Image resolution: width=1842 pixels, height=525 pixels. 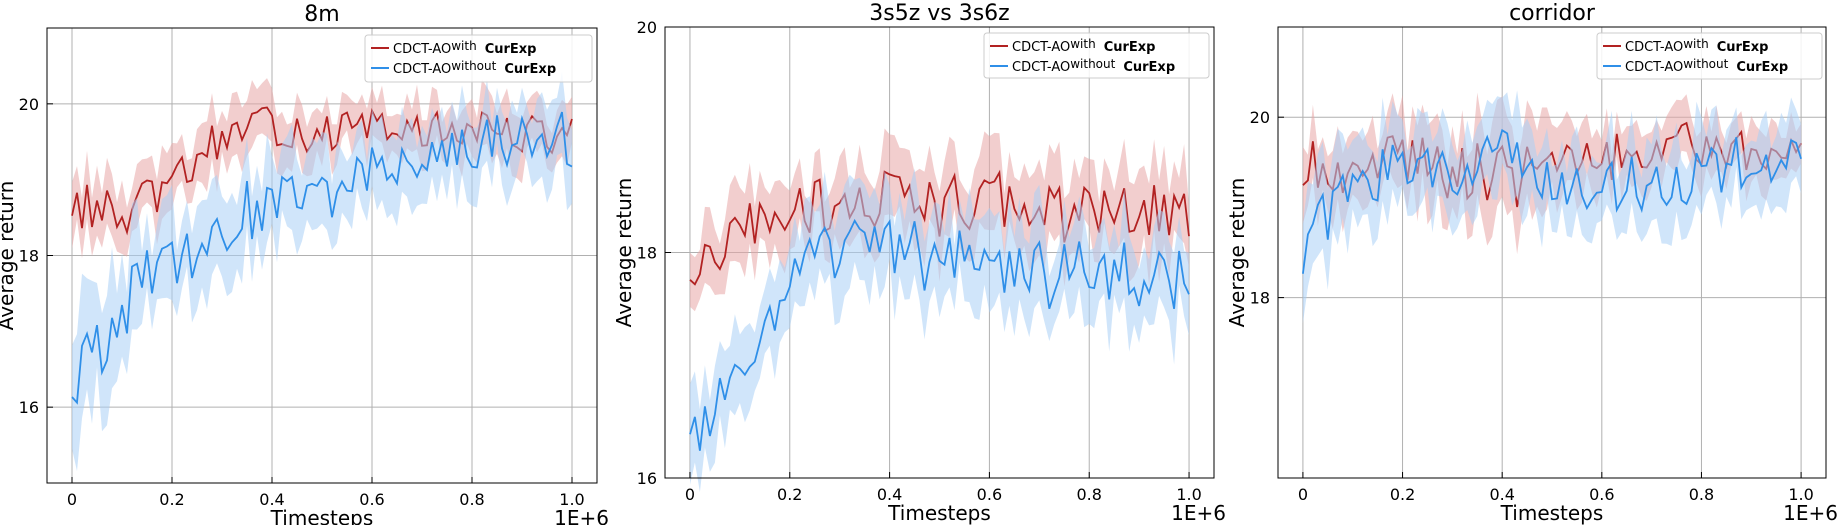 What do you see at coordinates (1552, 13) in the screenshot?
I see `chart-title: corridor` at bounding box center [1552, 13].